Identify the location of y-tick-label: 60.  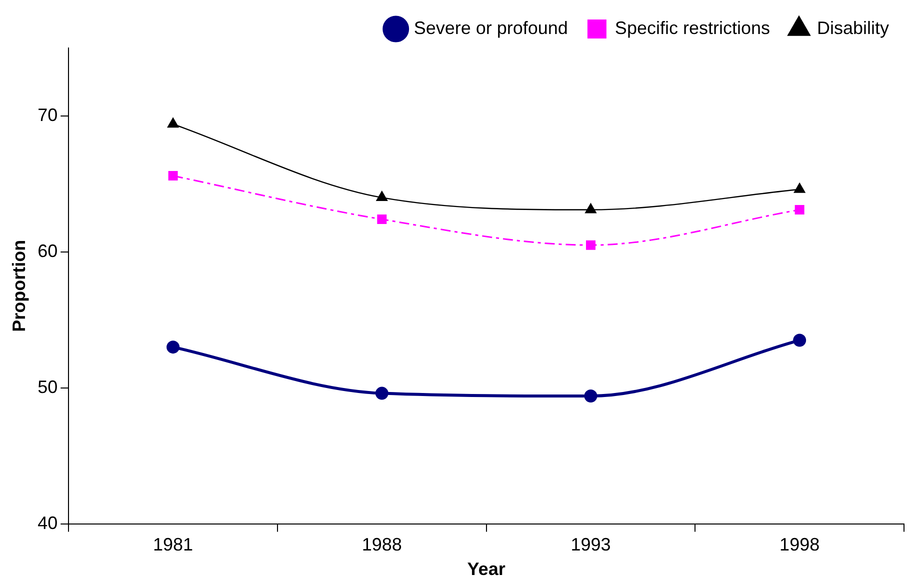
(48, 250).